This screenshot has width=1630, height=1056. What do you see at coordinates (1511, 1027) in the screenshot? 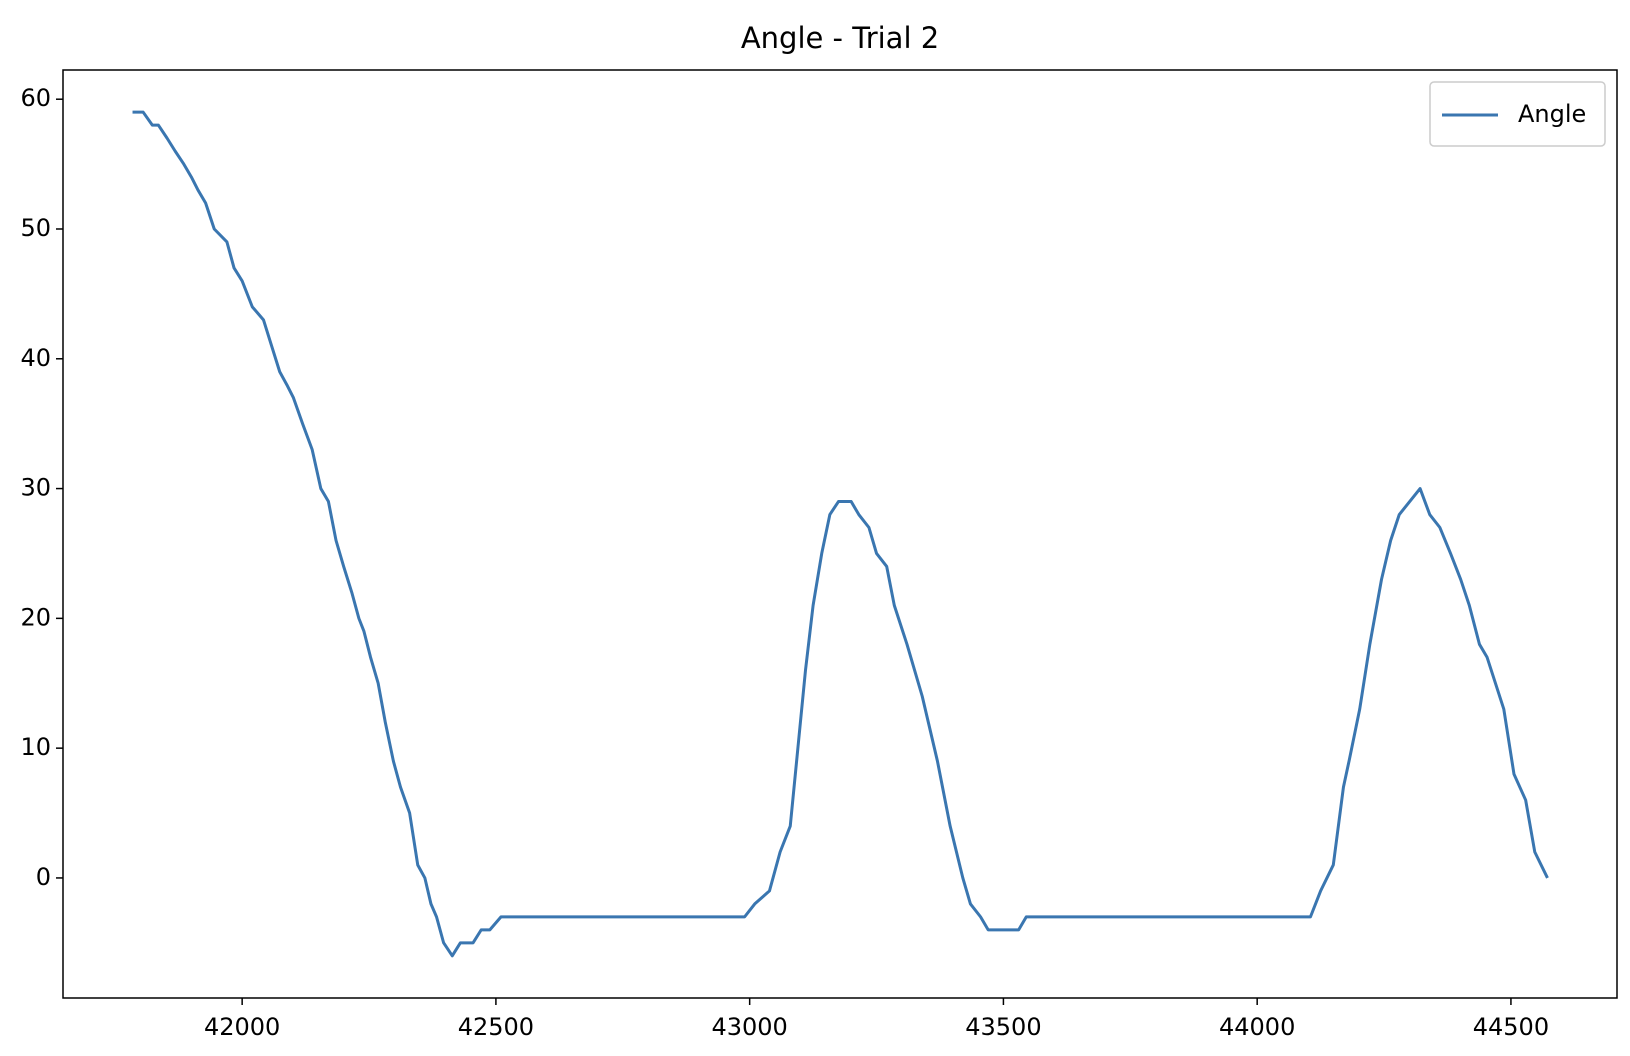
I see `x-tick-label: 44500` at bounding box center [1511, 1027].